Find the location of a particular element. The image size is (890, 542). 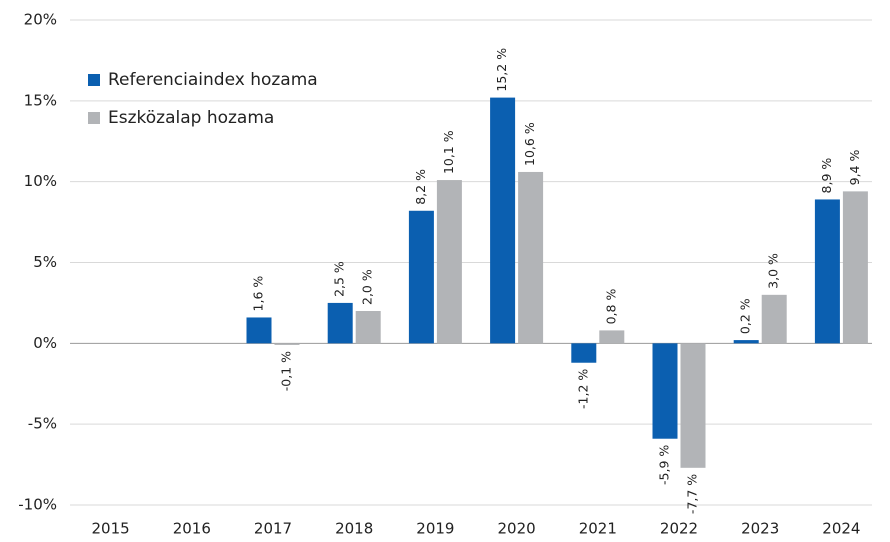

value-label: 1,6 % is located at coordinates (258, 294).